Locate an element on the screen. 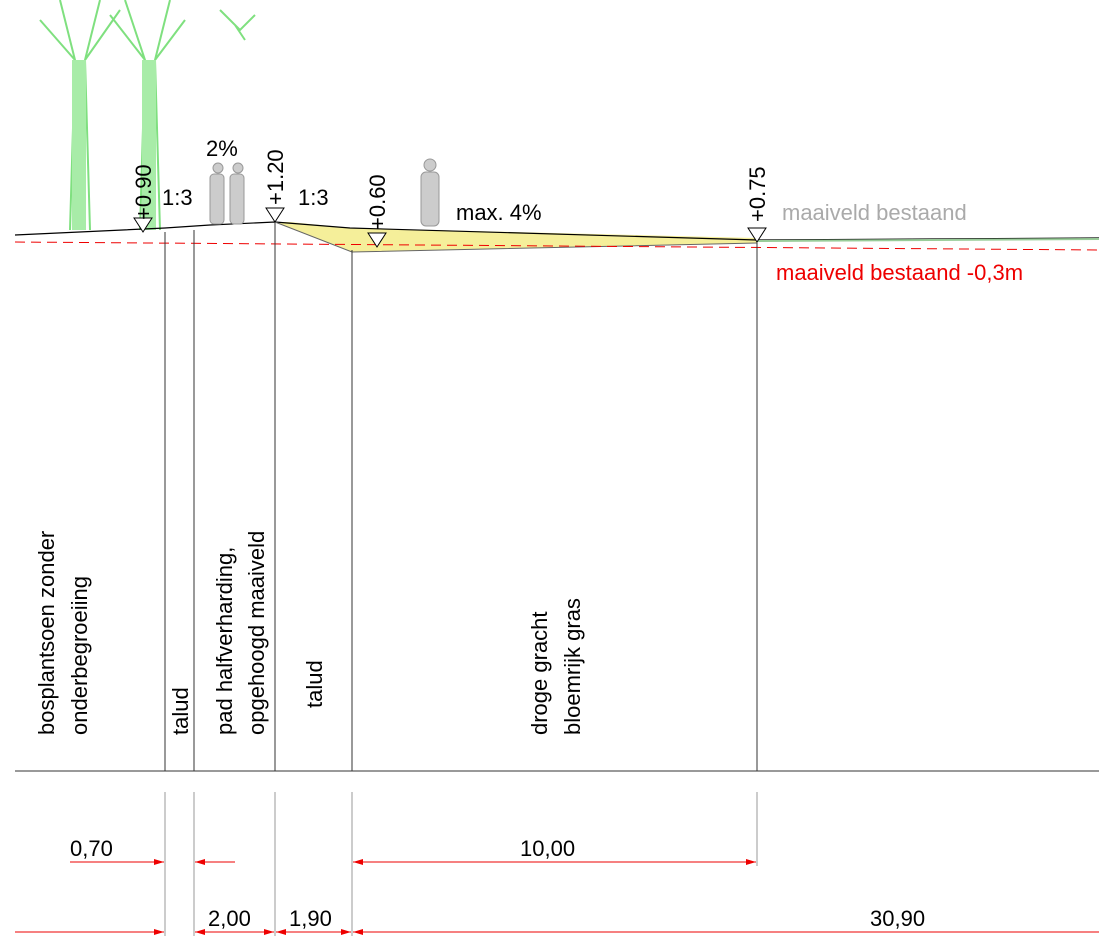 The image size is (1099, 936). level-label: +0.60 is located at coordinates (377, 202).